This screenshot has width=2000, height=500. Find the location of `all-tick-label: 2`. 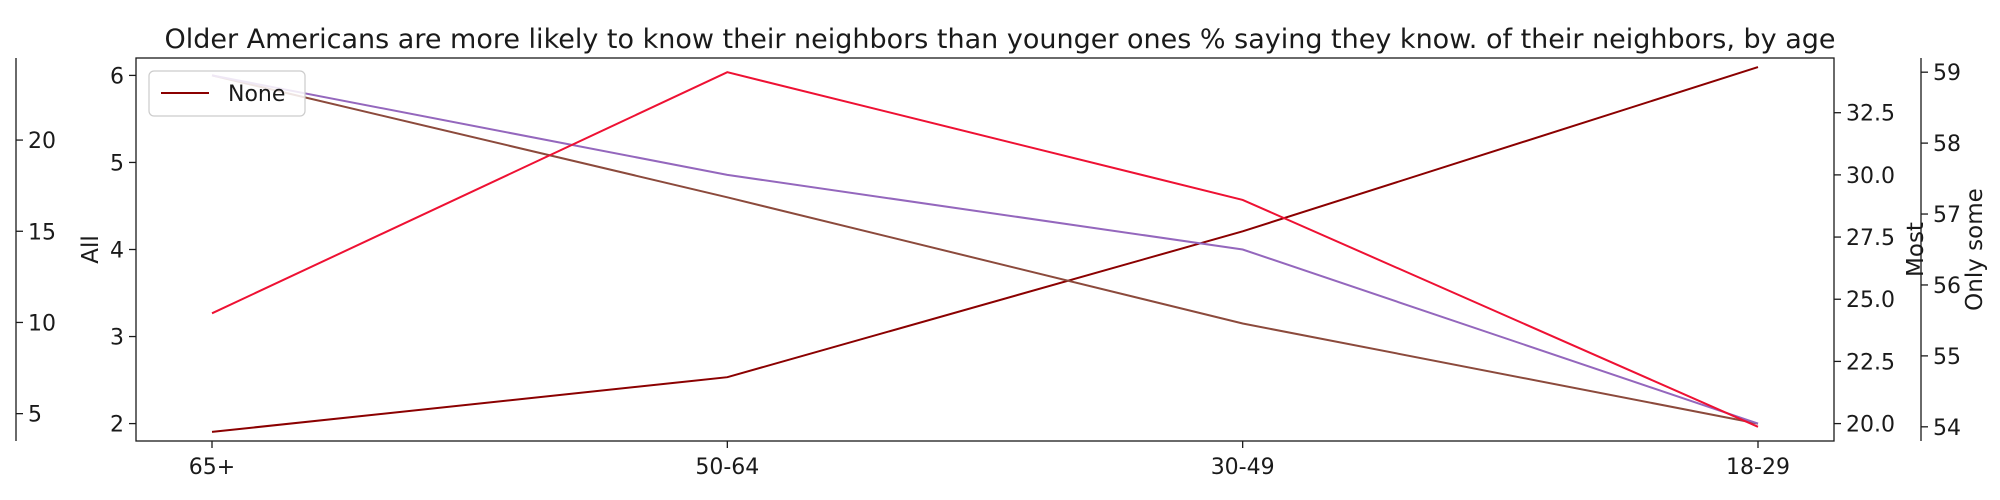

all-tick-label: 2 is located at coordinates (117, 425).